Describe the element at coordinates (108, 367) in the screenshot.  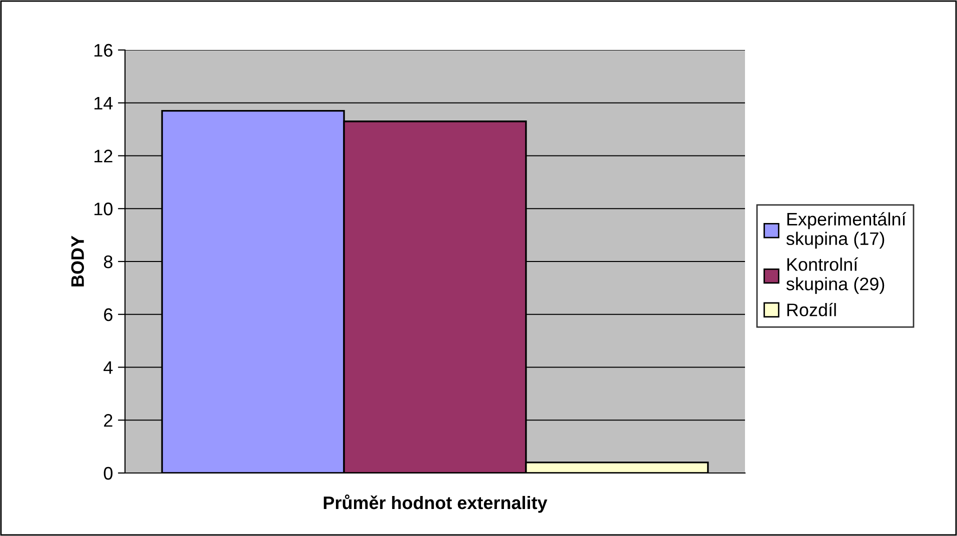
I see `y-tick-label: 4` at that location.